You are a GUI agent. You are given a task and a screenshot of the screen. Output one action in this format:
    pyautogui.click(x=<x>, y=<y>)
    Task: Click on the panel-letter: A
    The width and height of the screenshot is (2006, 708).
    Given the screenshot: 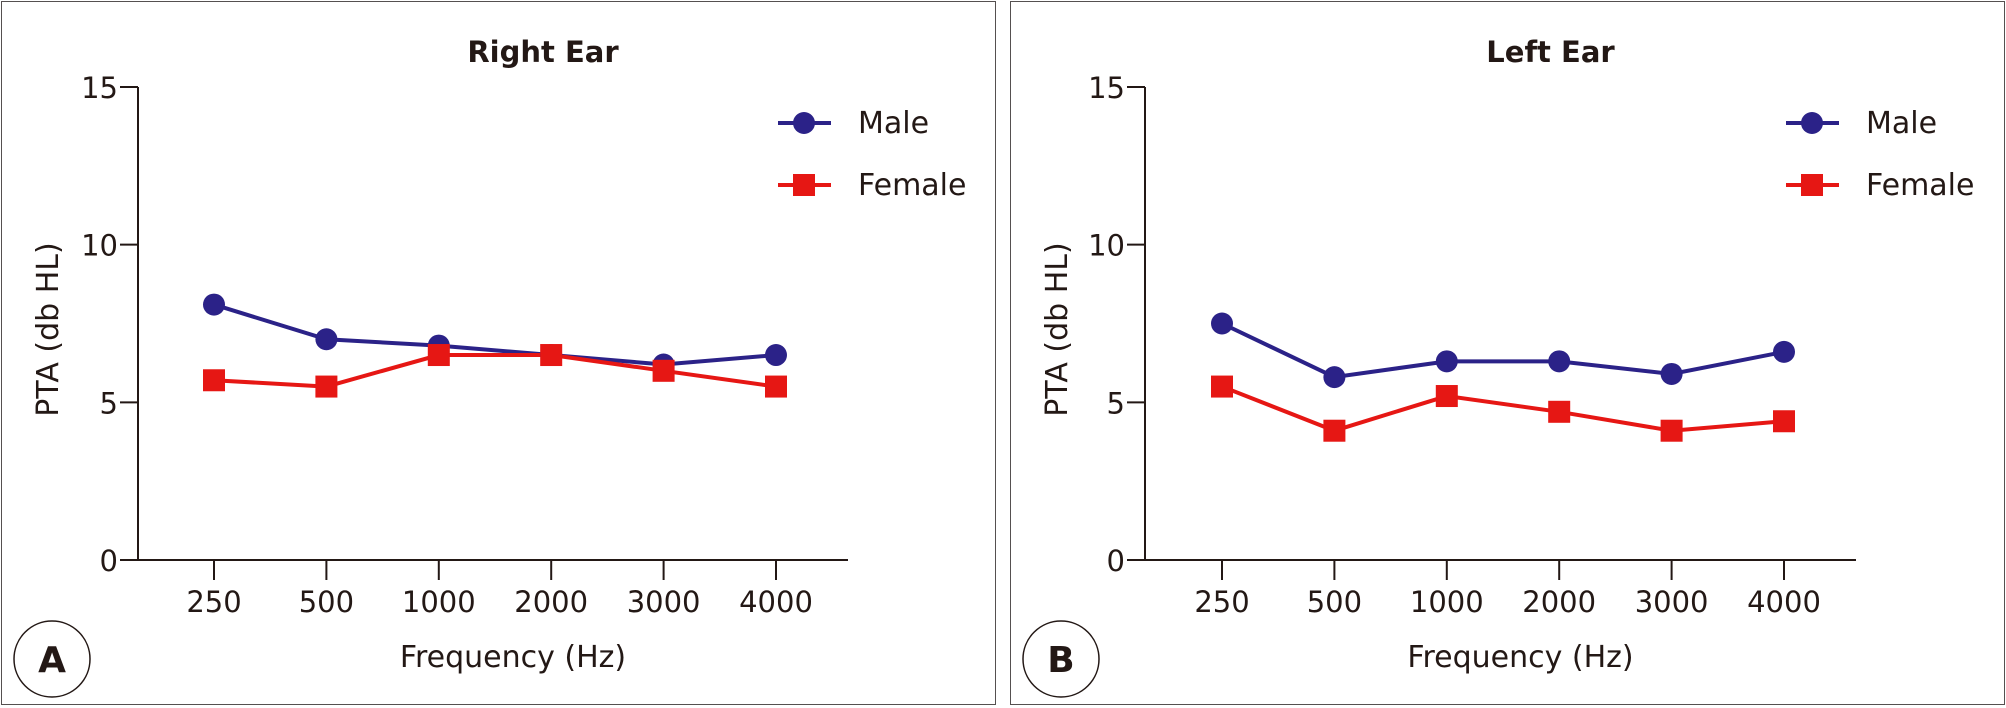 What is the action you would take?
    pyautogui.click(x=52, y=660)
    